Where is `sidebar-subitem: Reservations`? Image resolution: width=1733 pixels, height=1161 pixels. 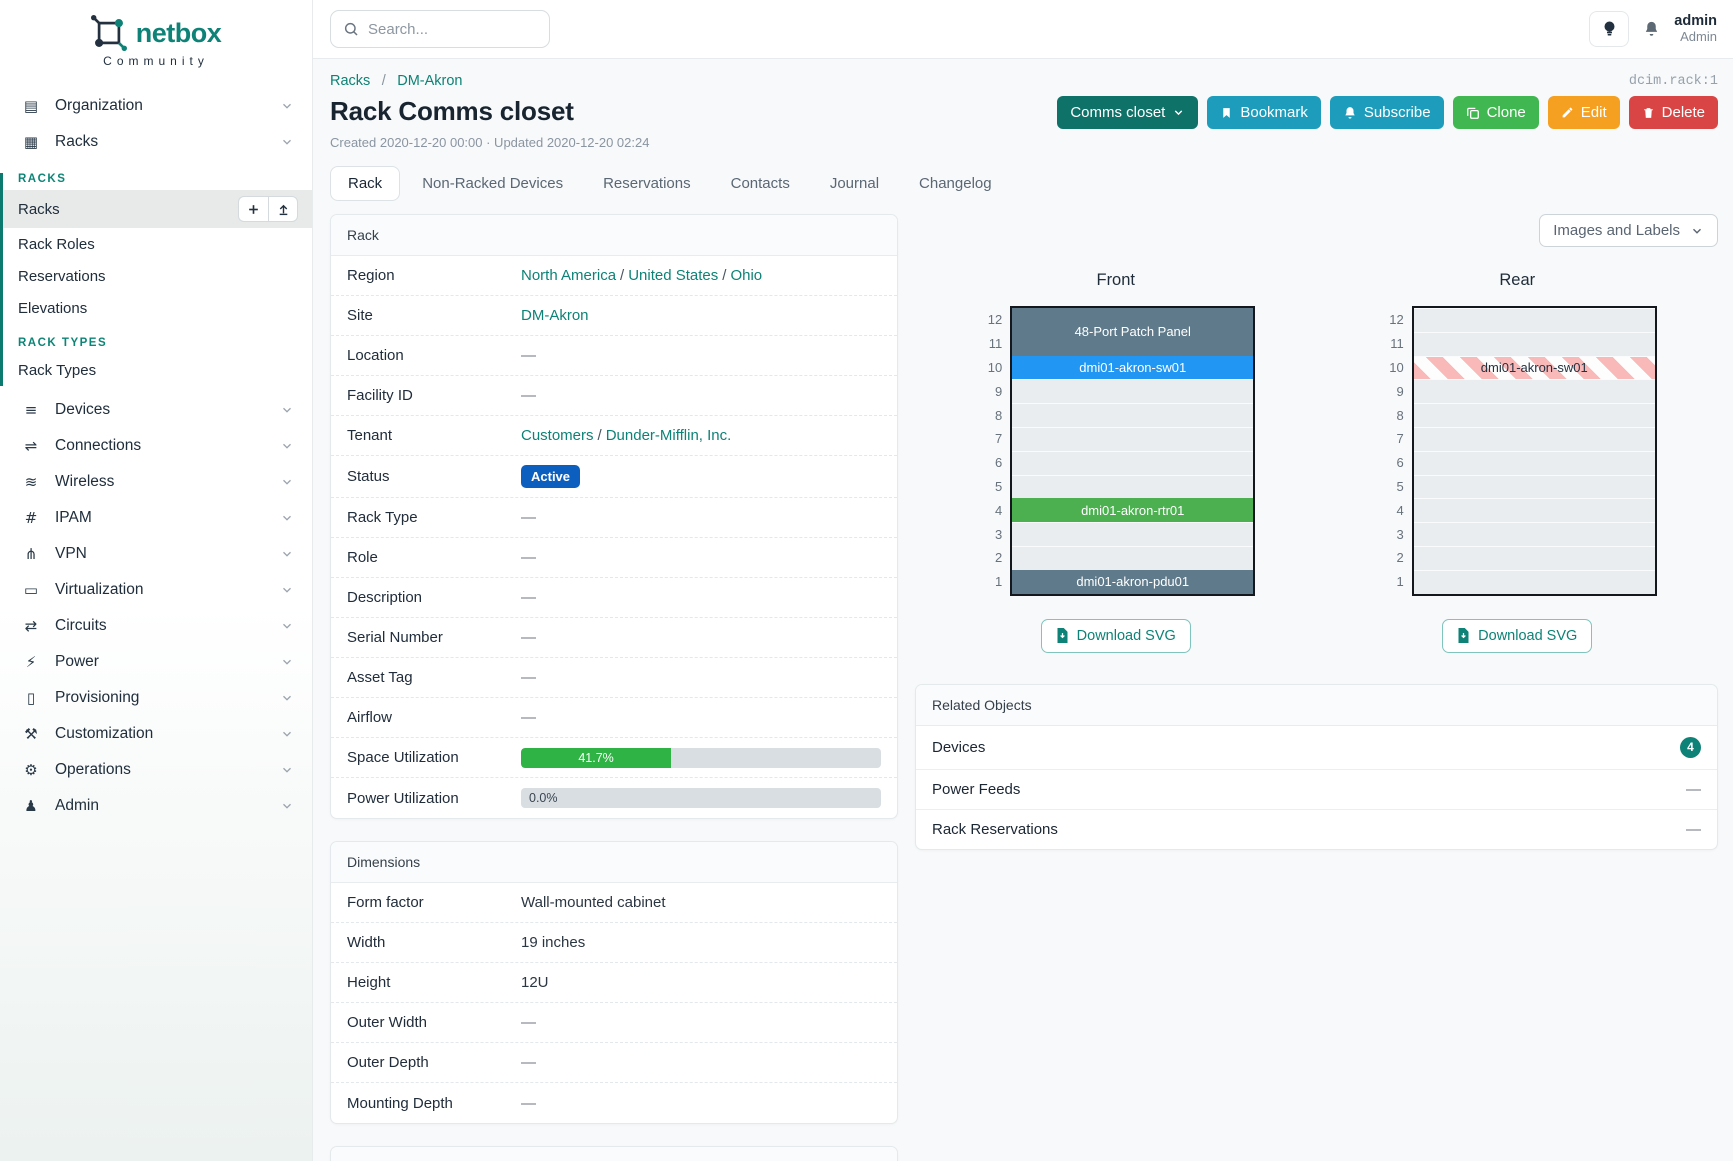
sidebar-subitem: Reservations is located at coordinates (156, 276).